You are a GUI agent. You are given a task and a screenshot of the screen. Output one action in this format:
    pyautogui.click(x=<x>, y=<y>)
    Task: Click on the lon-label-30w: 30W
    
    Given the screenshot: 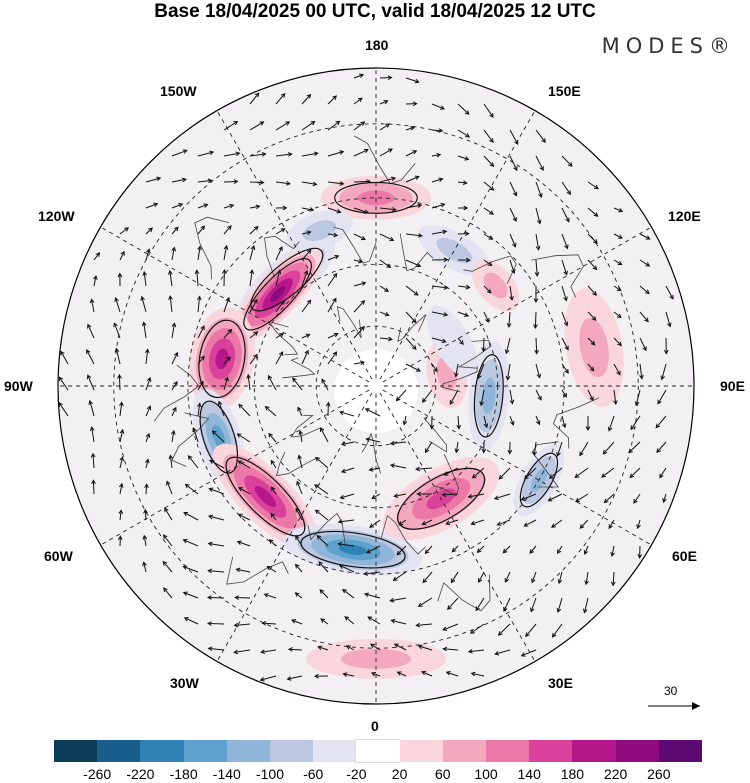 What is the action you would take?
    pyautogui.click(x=184, y=683)
    